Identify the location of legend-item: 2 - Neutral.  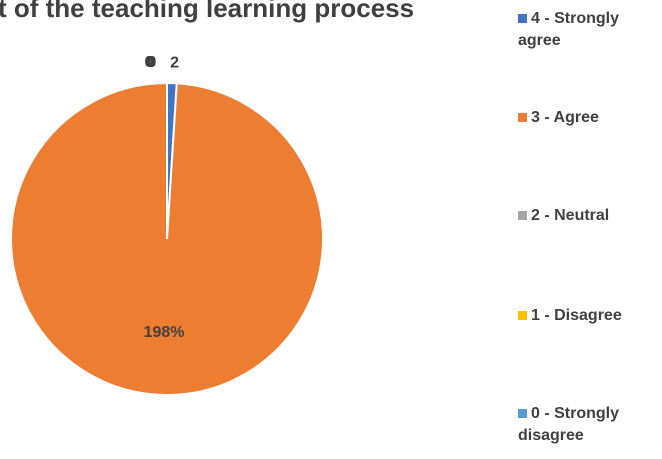
(588, 216).